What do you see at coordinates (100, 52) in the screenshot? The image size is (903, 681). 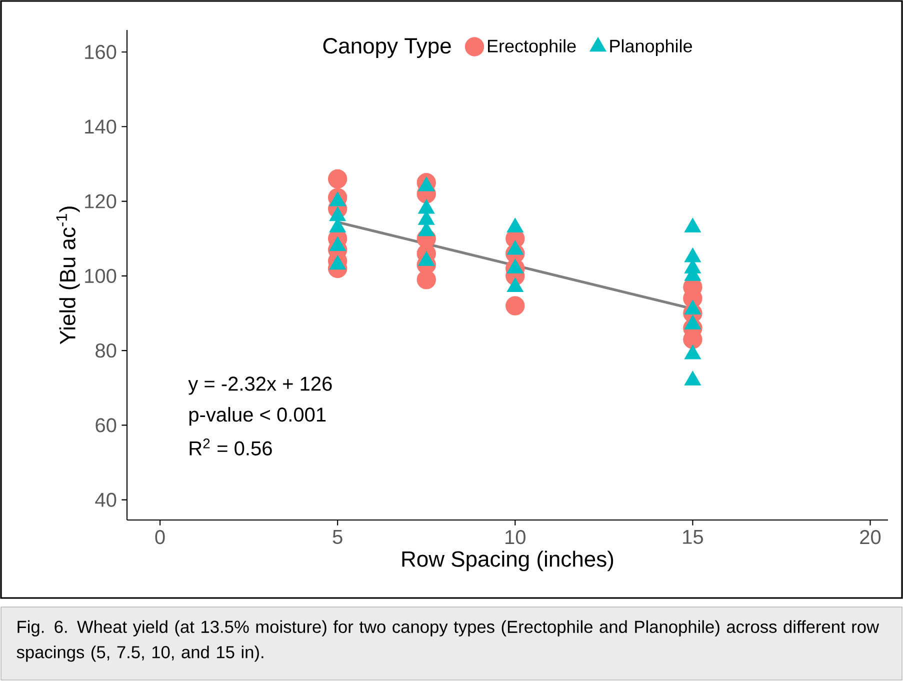 I see `y-tick-label: 160` at bounding box center [100, 52].